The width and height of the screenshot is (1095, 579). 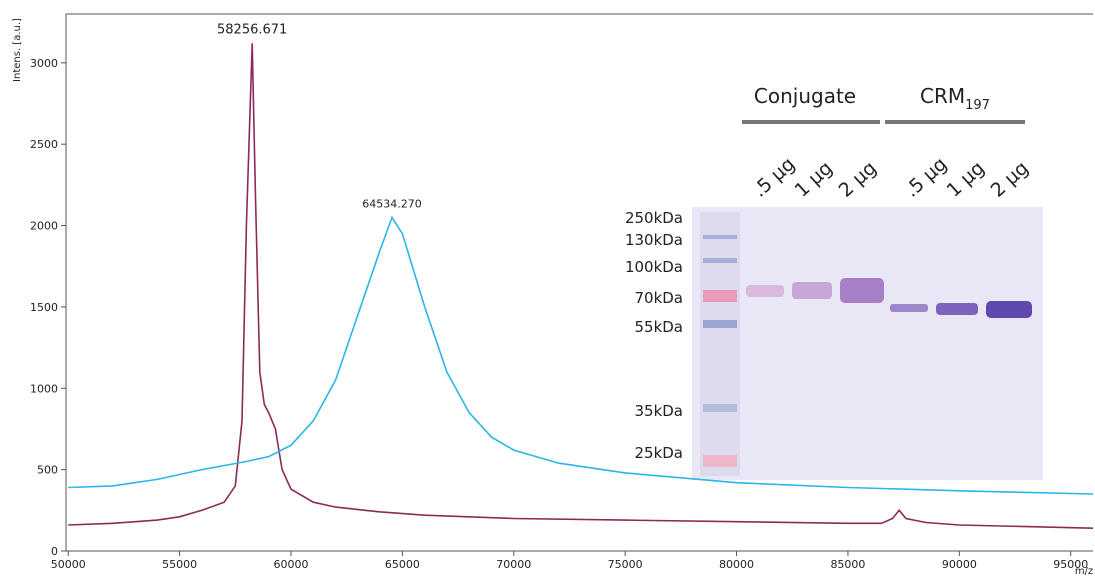 I want to click on group-label-main: CRM, so click(x=942, y=96).